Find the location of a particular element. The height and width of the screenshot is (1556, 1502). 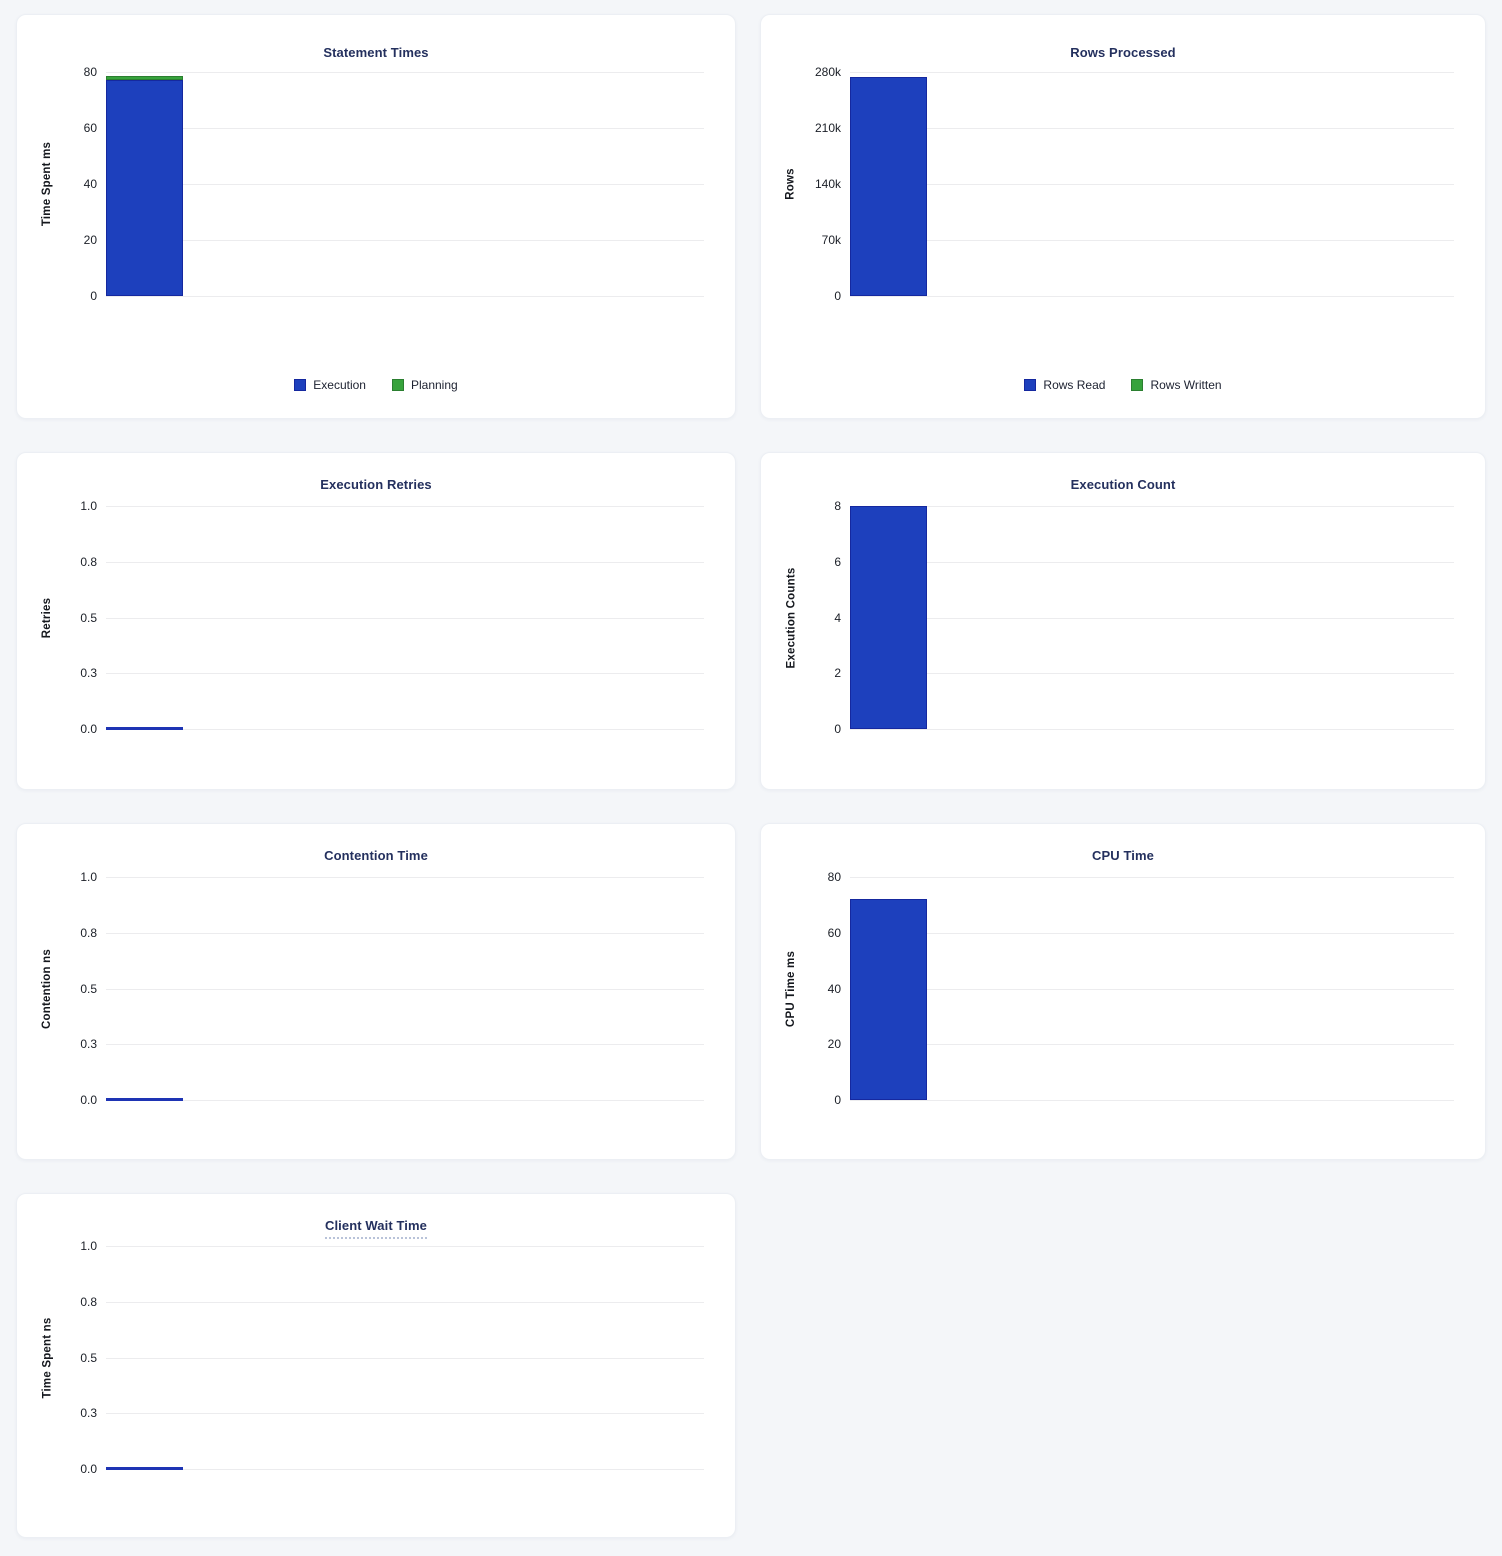

y-axis-label: Contention ns is located at coordinates (47, 988).